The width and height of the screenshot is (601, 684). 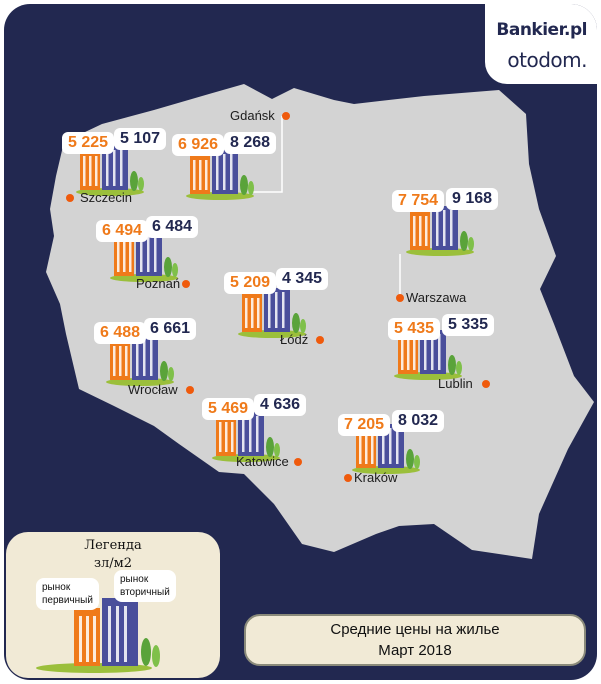 I want to click on warszawa-secondary-price: 9 168, so click(x=472, y=199).